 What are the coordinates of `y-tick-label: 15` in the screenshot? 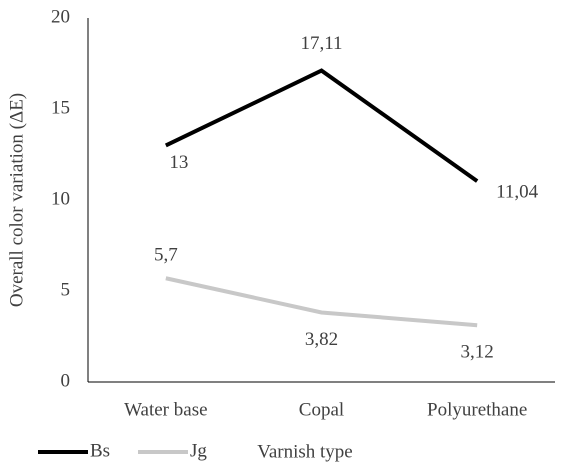 It's located at (60, 107).